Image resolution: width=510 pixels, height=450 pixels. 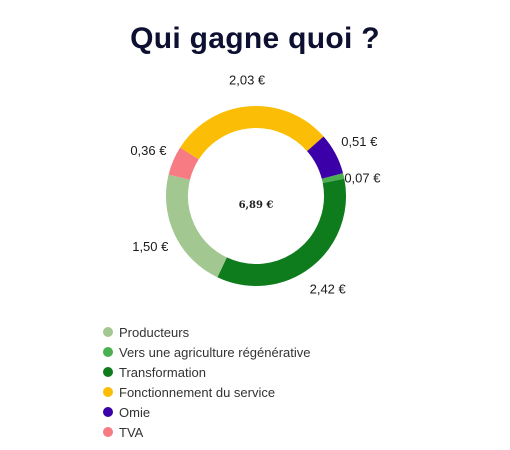 What do you see at coordinates (256, 205) in the screenshot?
I see `center-total-label: 6,89 €` at bounding box center [256, 205].